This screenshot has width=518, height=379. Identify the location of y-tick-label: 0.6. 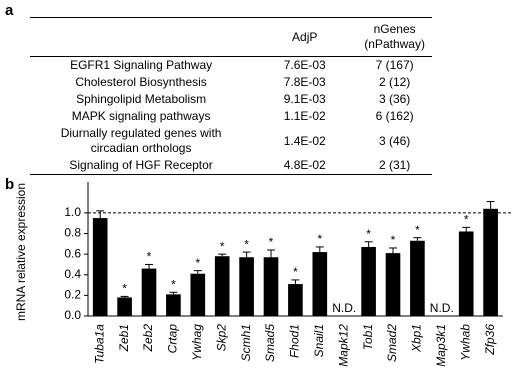
(72, 253).